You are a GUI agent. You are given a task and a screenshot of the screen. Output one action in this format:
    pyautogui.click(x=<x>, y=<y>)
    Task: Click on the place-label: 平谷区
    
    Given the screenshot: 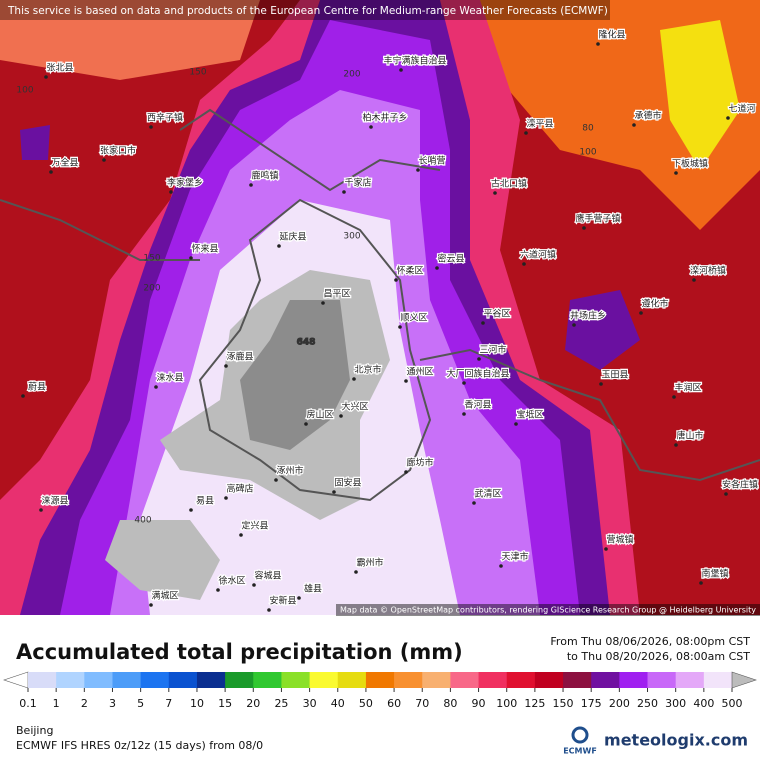 What is the action you would take?
    pyautogui.click(x=496, y=314)
    